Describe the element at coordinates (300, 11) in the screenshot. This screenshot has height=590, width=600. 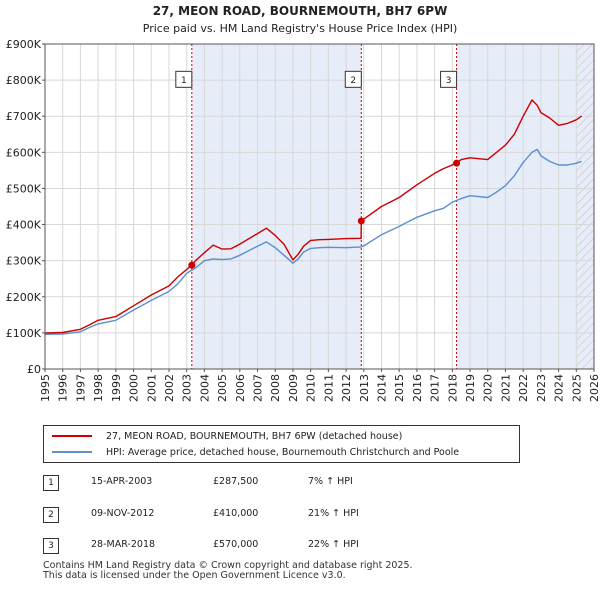
I see `chart-title: 27, MEON ROAD, BOURNEMOUTH, BH7 6PW` at that location.